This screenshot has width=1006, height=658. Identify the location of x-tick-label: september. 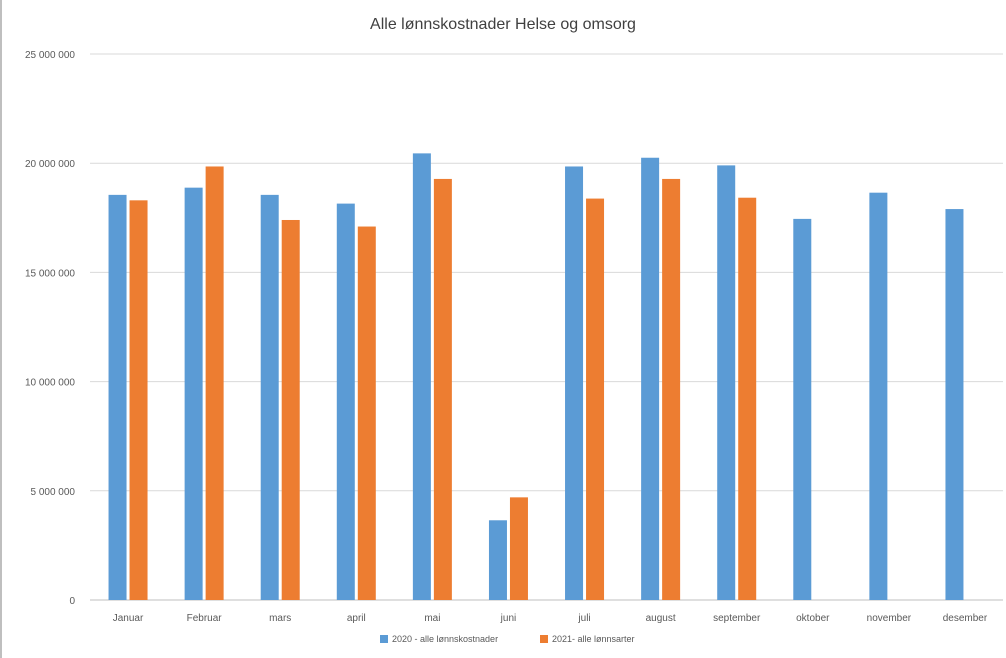
(737, 618).